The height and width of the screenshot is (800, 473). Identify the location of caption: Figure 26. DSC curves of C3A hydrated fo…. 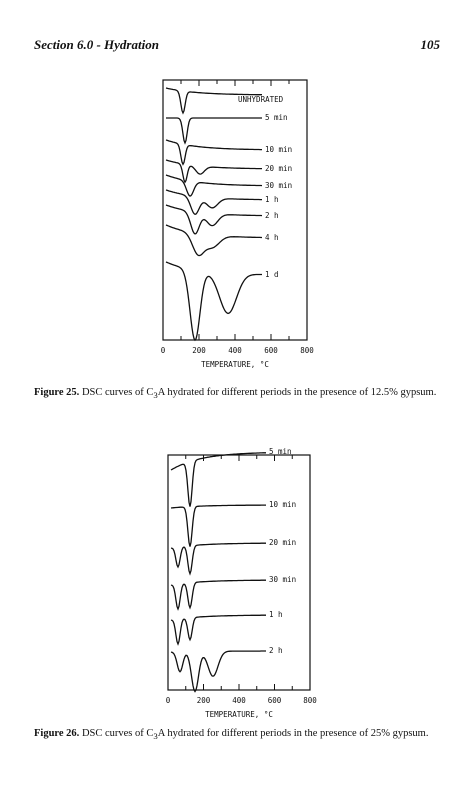
(237, 735).